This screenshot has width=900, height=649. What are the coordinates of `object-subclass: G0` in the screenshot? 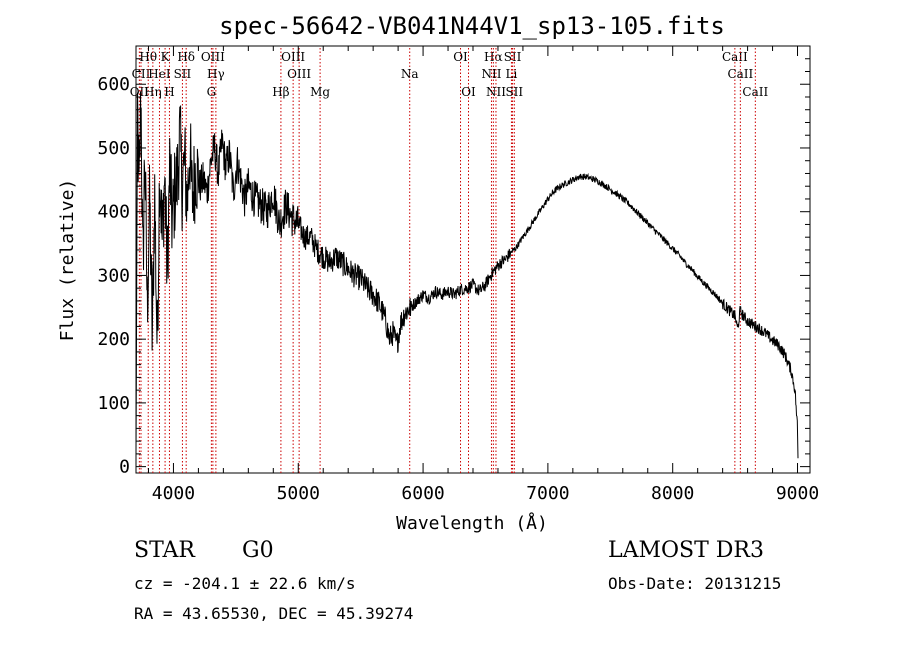 It's located at (258, 550).